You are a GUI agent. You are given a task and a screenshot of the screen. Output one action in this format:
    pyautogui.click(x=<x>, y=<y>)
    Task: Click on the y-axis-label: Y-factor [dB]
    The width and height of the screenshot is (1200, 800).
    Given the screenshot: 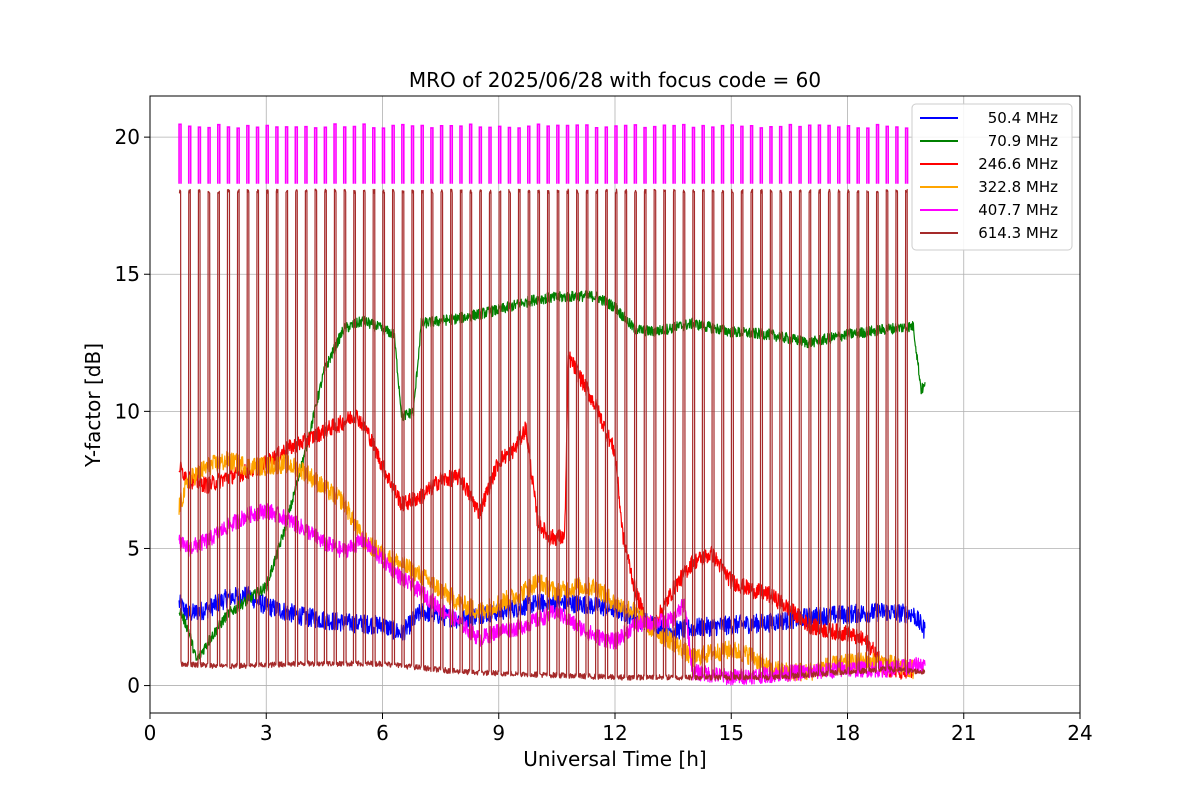 What is the action you would take?
    pyautogui.click(x=93, y=405)
    